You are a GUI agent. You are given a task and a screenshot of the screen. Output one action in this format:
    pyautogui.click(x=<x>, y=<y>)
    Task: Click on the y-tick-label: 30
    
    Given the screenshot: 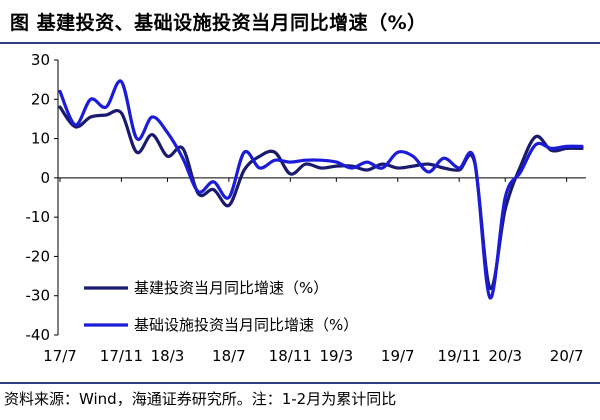 What is the action you would take?
    pyautogui.click(x=40, y=60)
    